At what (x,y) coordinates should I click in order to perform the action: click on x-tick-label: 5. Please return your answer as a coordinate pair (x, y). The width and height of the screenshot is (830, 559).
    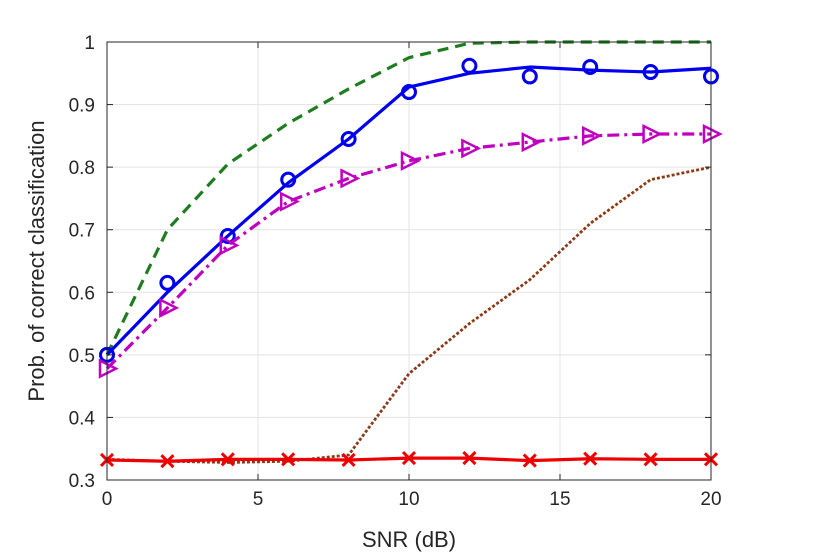
    Looking at the image, I should click on (258, 499).